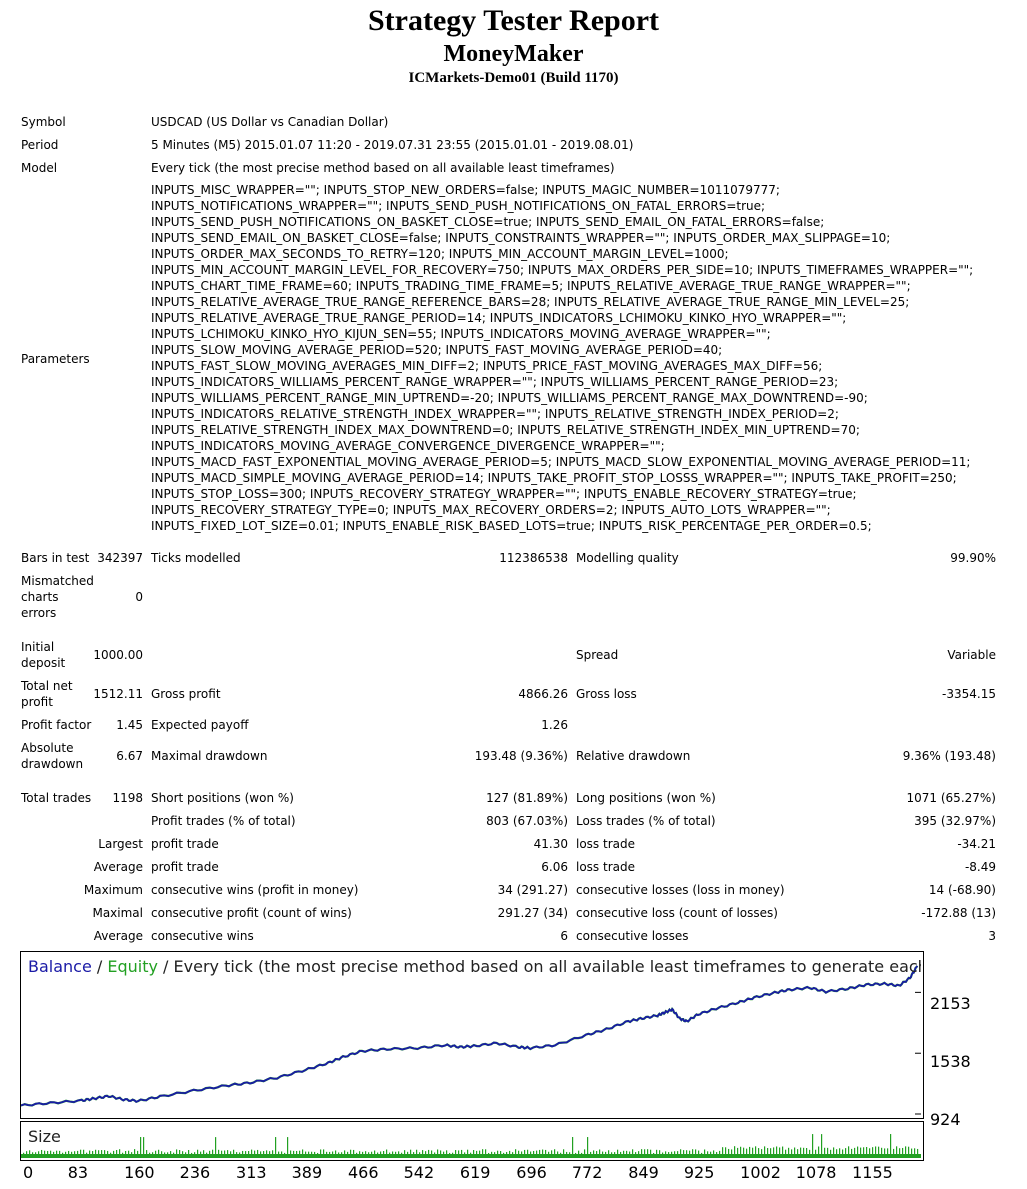 Image resolution: width=1027 pixels, height=1189 pixels. I want to click on x-tick-label: 696, so click(531, 1172).